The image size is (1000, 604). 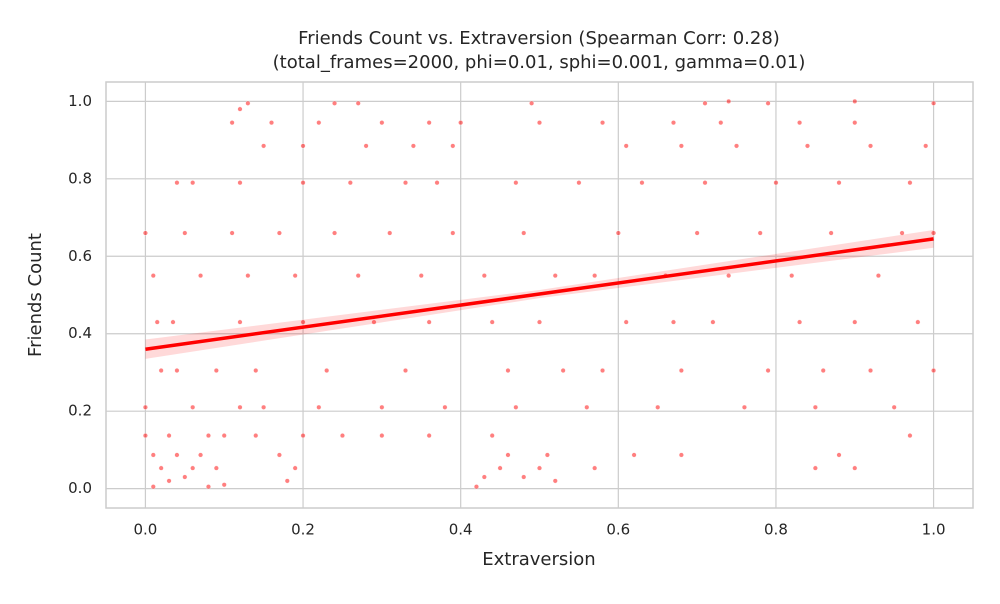 What do you see at coordinates (461, 530) in the screenshot?
I see `x-tick-label: 0.4` at bounding box center [461, 530].